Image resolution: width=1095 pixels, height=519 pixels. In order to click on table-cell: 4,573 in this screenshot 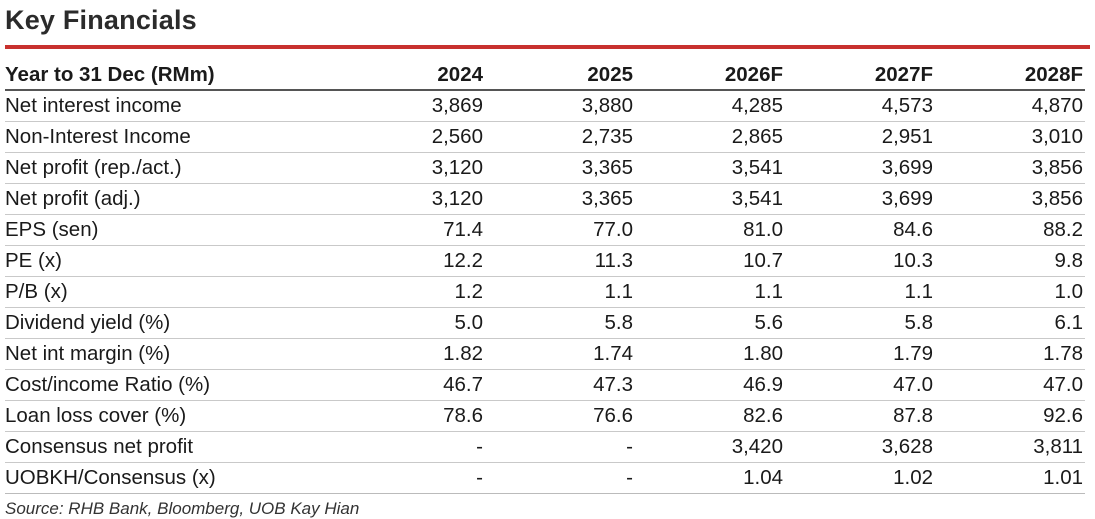, I will do `click(860, 106)`.